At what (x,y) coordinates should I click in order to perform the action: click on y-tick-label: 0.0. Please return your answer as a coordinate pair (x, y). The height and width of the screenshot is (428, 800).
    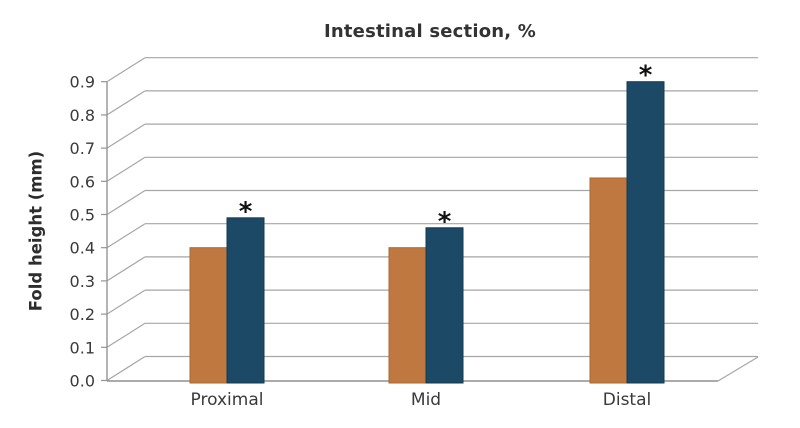
    Looking at the image, I should click on (82, 381).